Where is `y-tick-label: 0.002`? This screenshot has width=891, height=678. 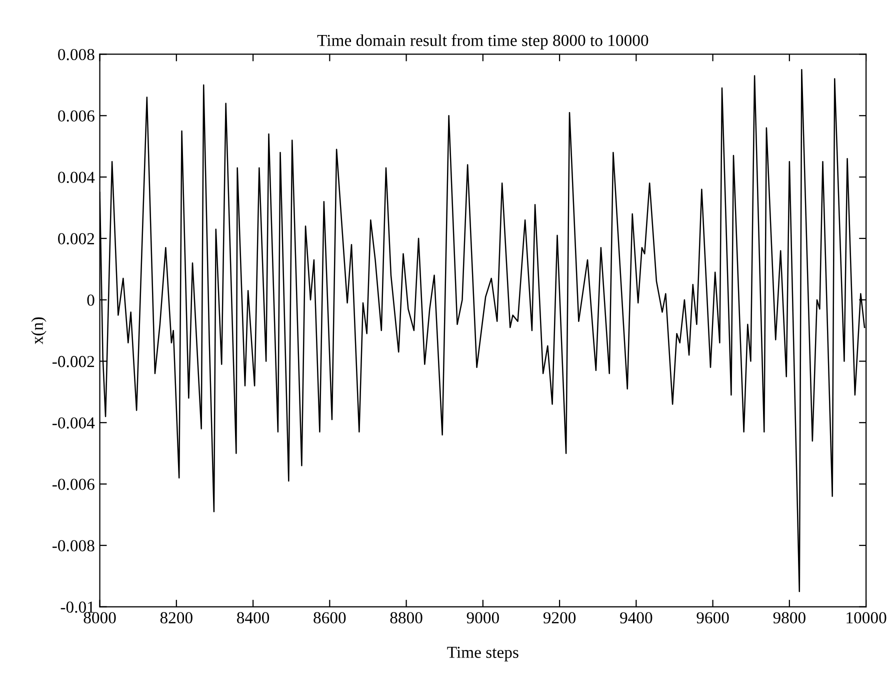 y-tick-label: 0.002 is located at coordinates (76, 238).